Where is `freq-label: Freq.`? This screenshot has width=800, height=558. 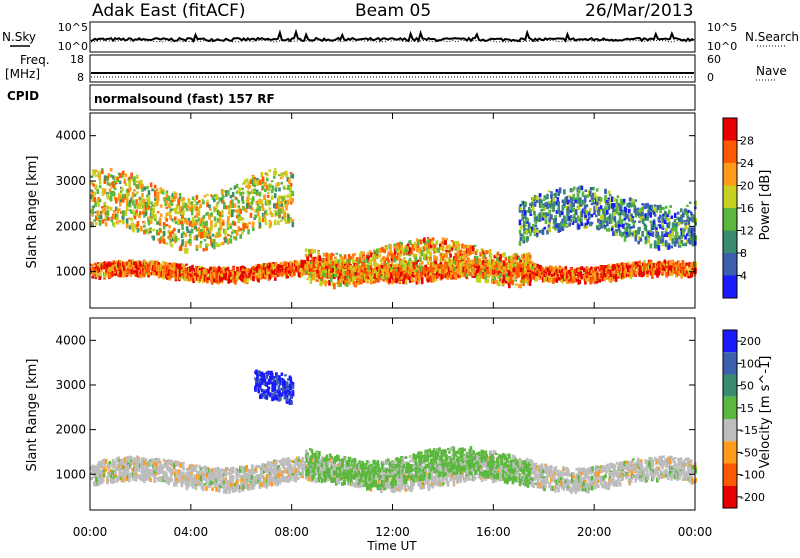 freq-label: Freq. is located at coordinates (35, 60).